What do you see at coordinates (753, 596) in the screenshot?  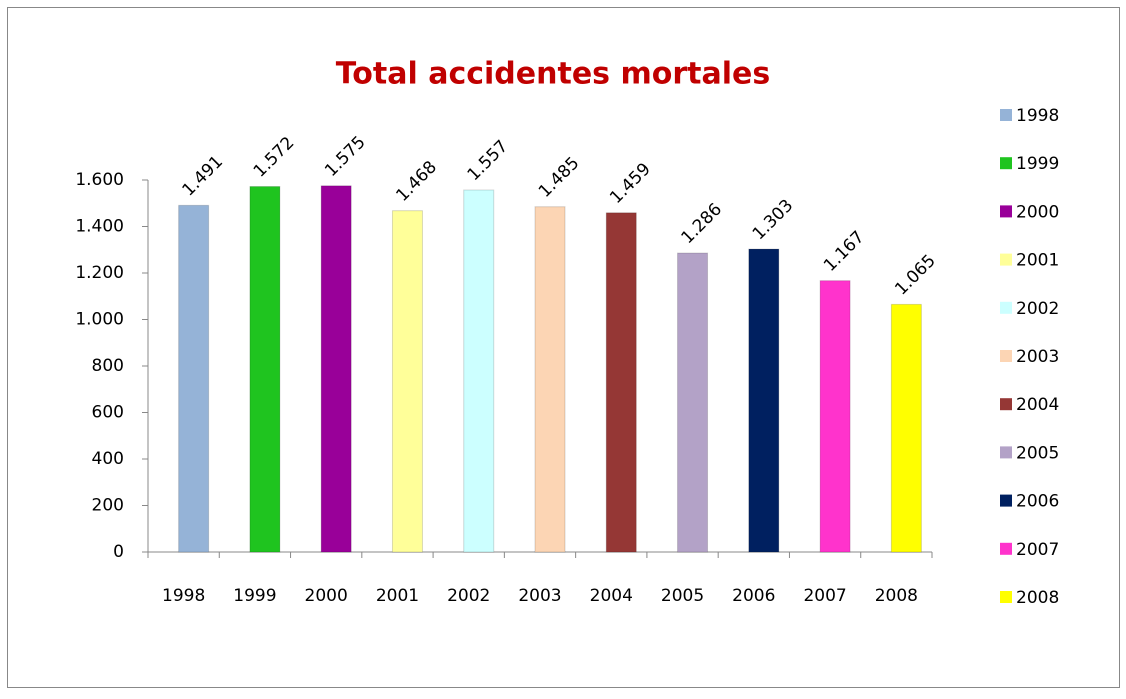 I see `x-tick-label: 2006` at bounding box center [753, 596].